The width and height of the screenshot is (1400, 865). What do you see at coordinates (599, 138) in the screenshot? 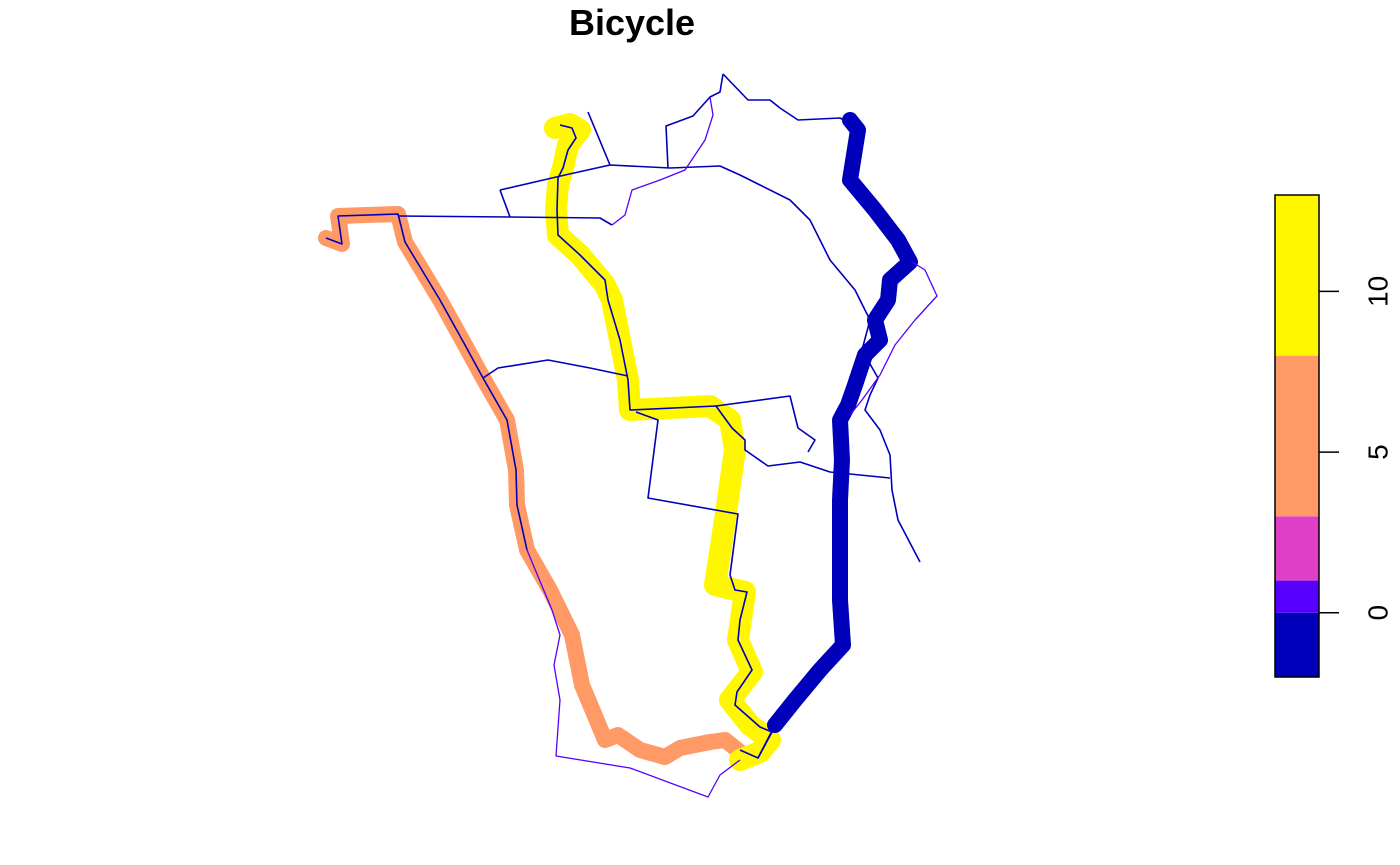
I see `street-line-short-top` at bounding box center [599, 138].